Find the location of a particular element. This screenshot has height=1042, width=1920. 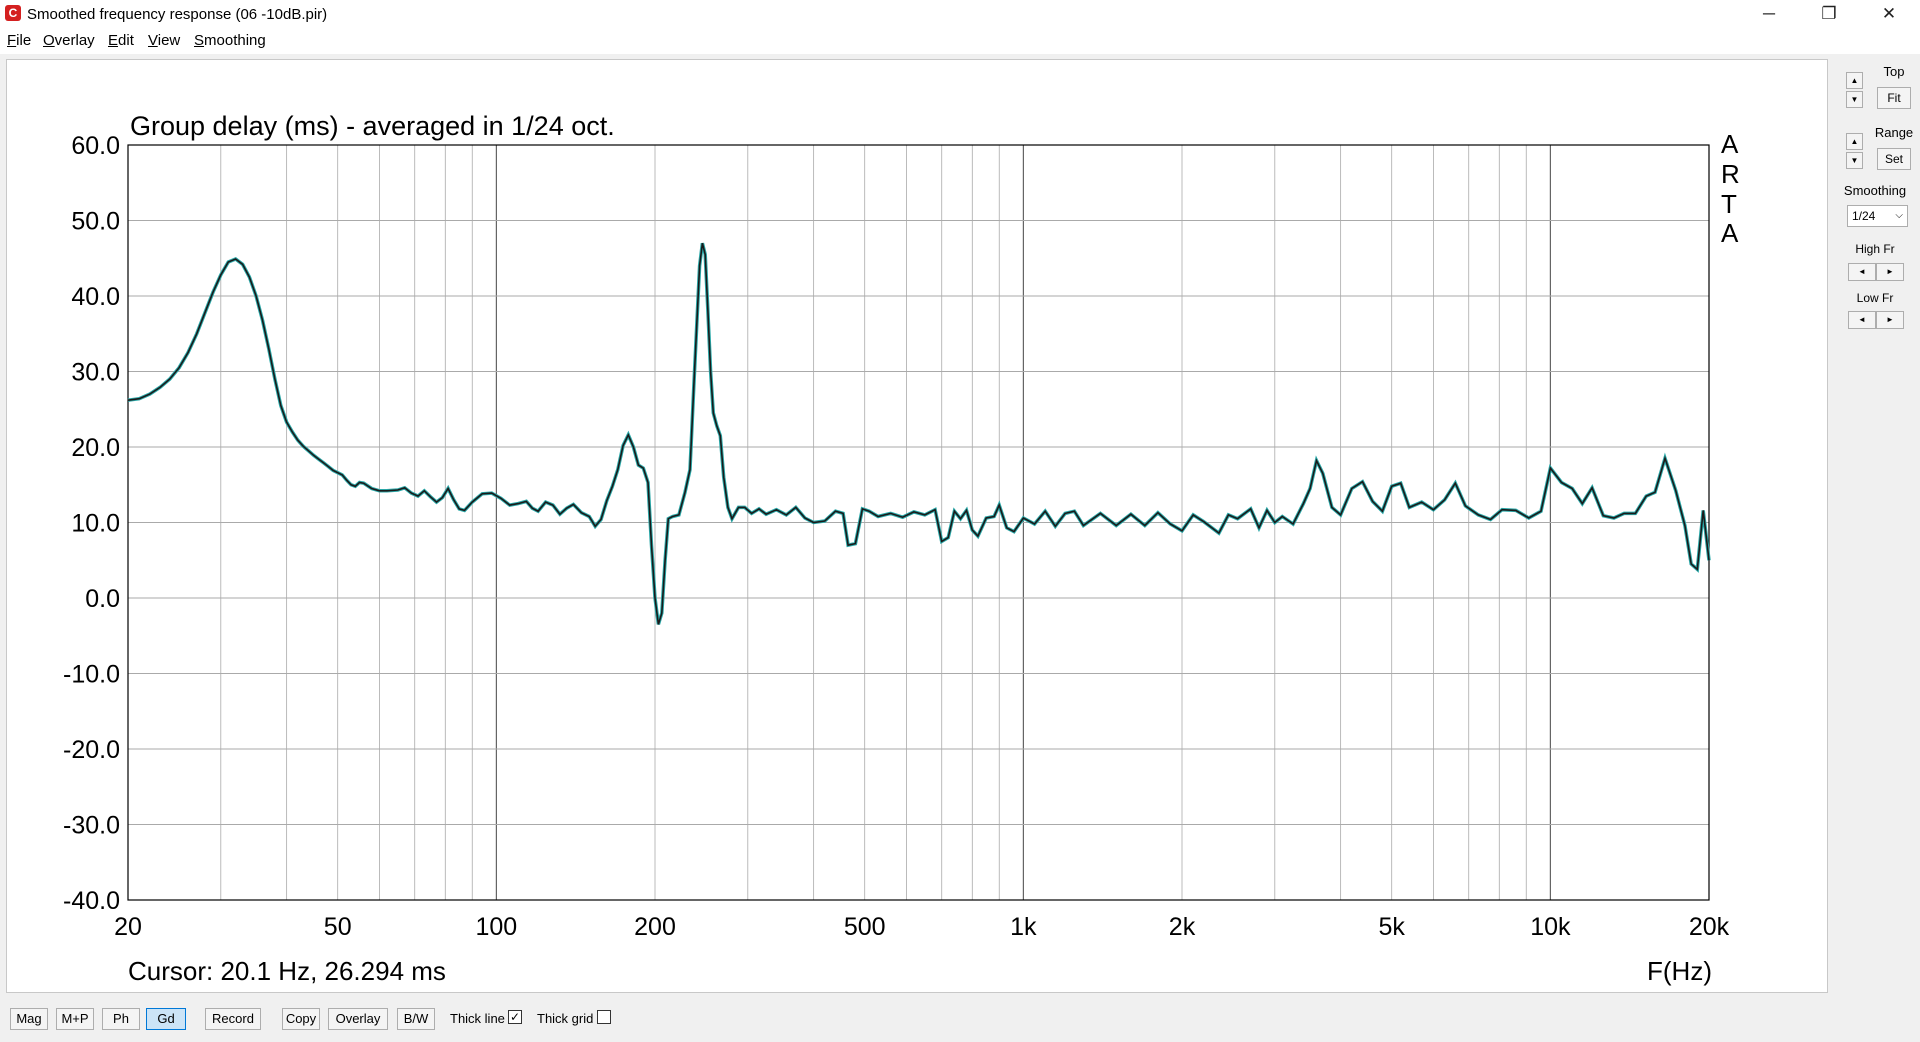

y-tick-label: -40.0 is located at coordinates (91, 901).